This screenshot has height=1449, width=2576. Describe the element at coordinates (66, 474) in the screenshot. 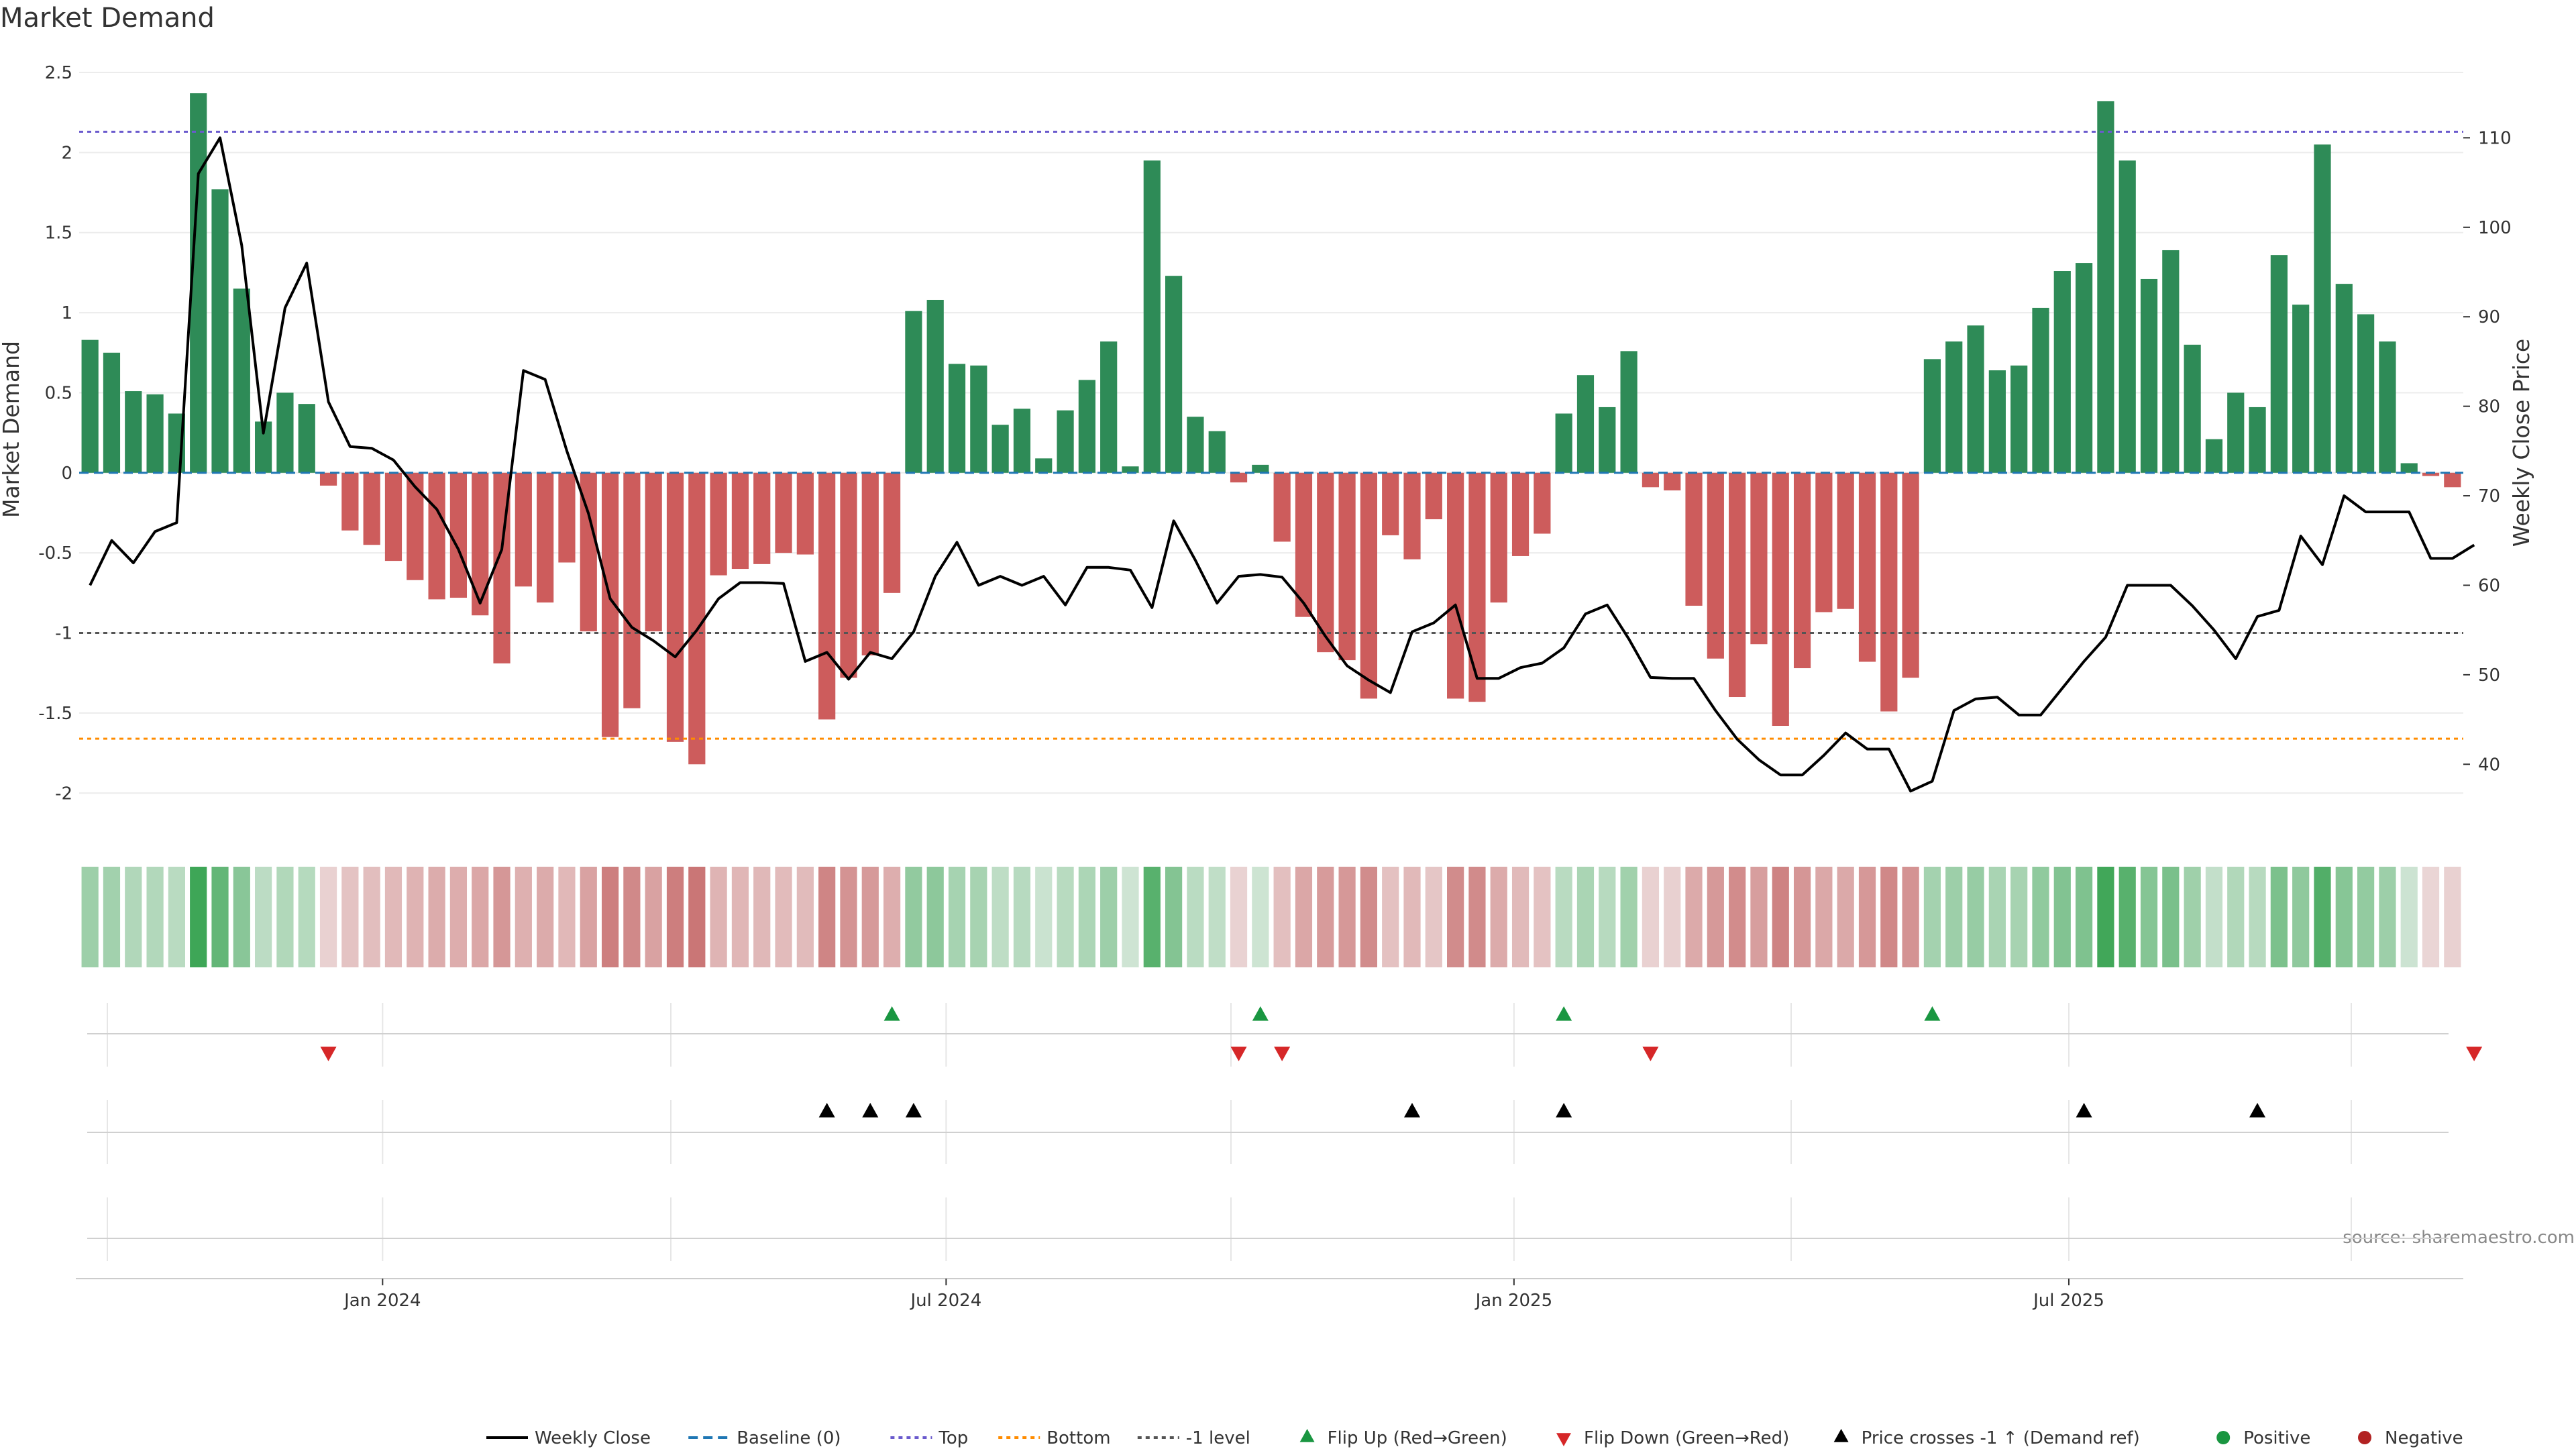

I see `y-tick-label: 0` at that location.